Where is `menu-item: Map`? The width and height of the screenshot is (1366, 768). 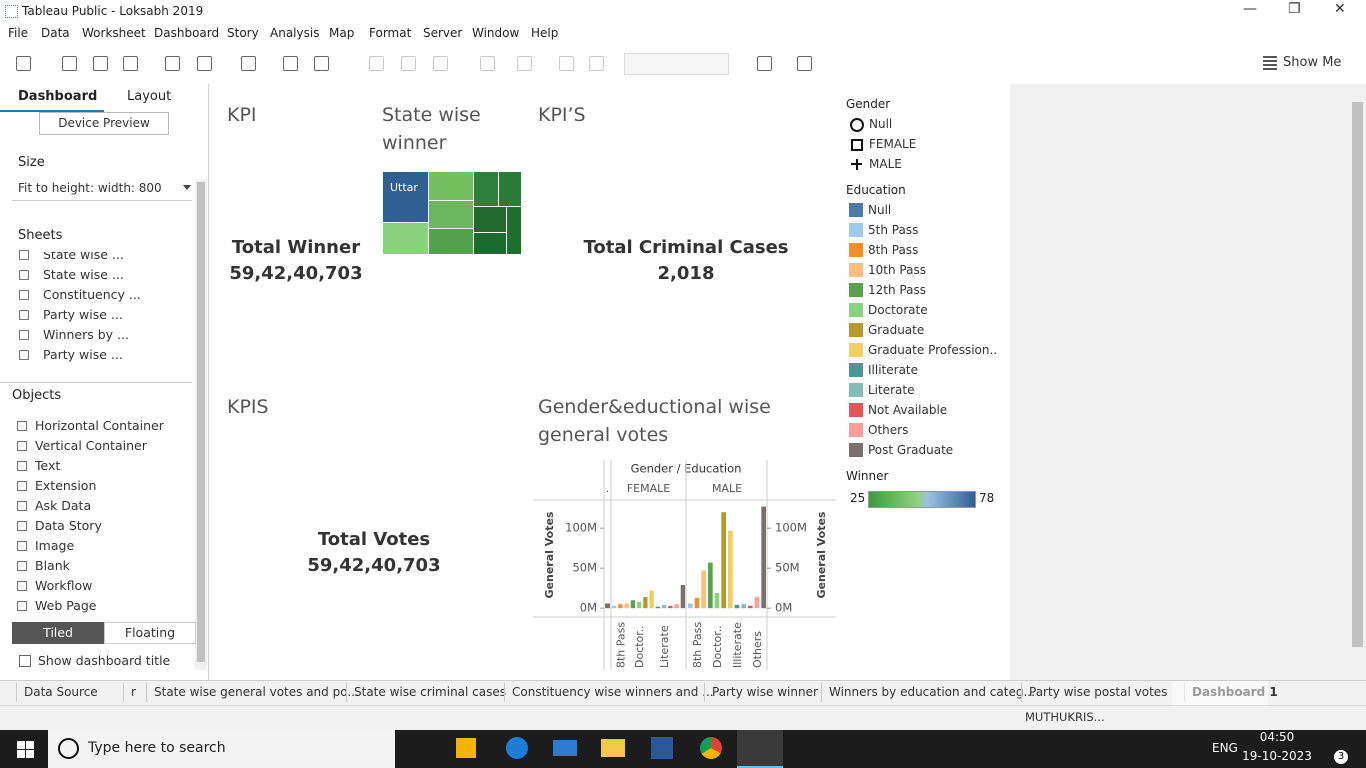 menu-item: Map is located at coordinates (342, 33).